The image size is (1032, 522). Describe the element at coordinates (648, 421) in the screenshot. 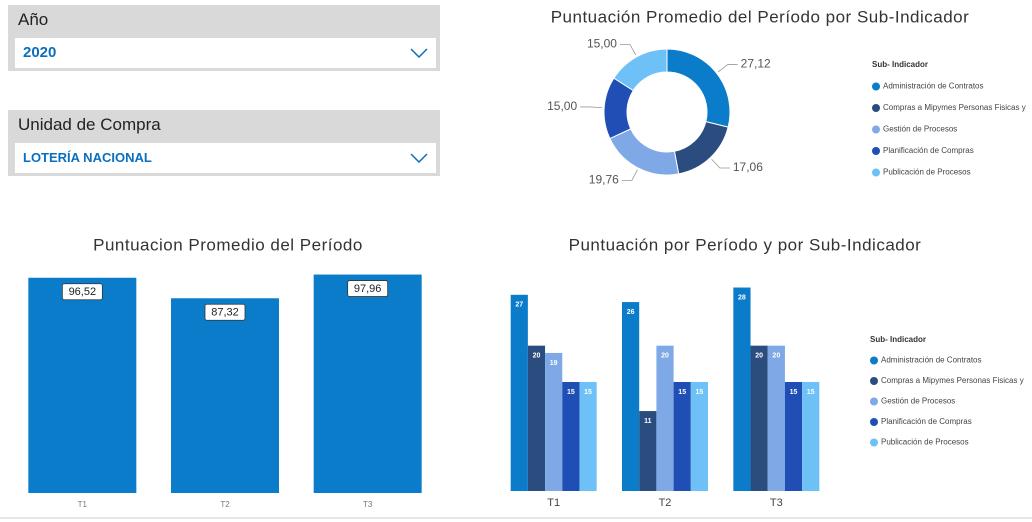

I see `data-label: 11` at that location.